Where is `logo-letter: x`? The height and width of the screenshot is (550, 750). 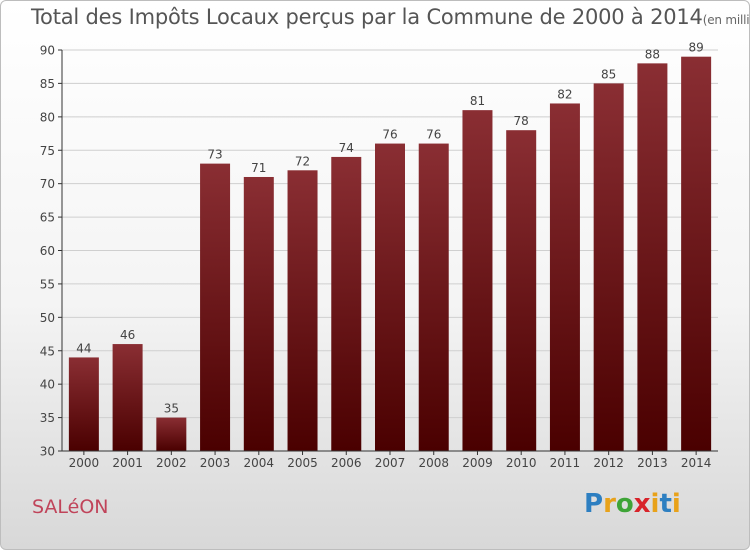 logo-letter: x is located at coordinates (642, 504).